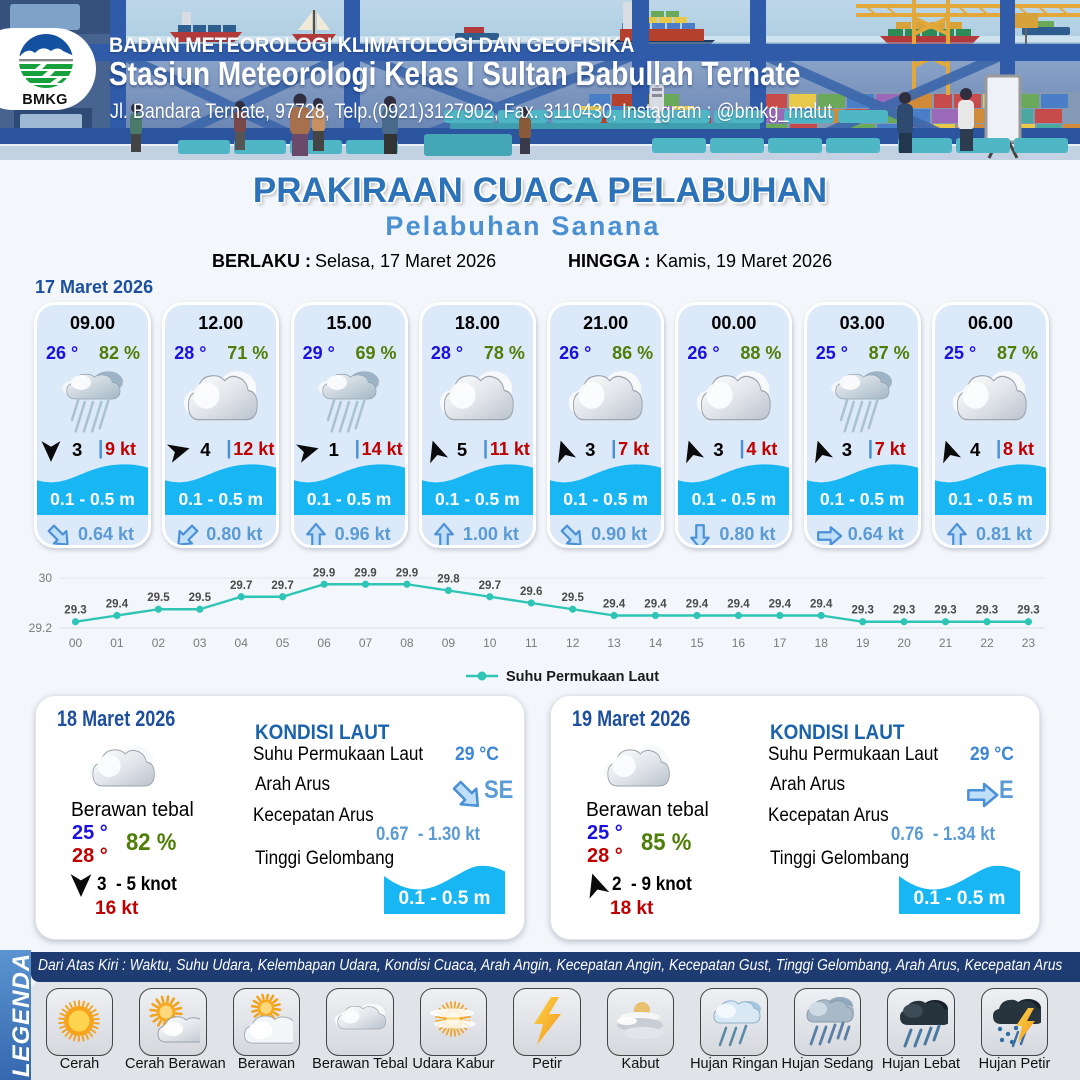 The width and height of the screenshot is (1080, 1080). What do you see at coordinates (946, 643) in the screenshot?
I see `svg-text: 21` at bounding box center [946, 643].